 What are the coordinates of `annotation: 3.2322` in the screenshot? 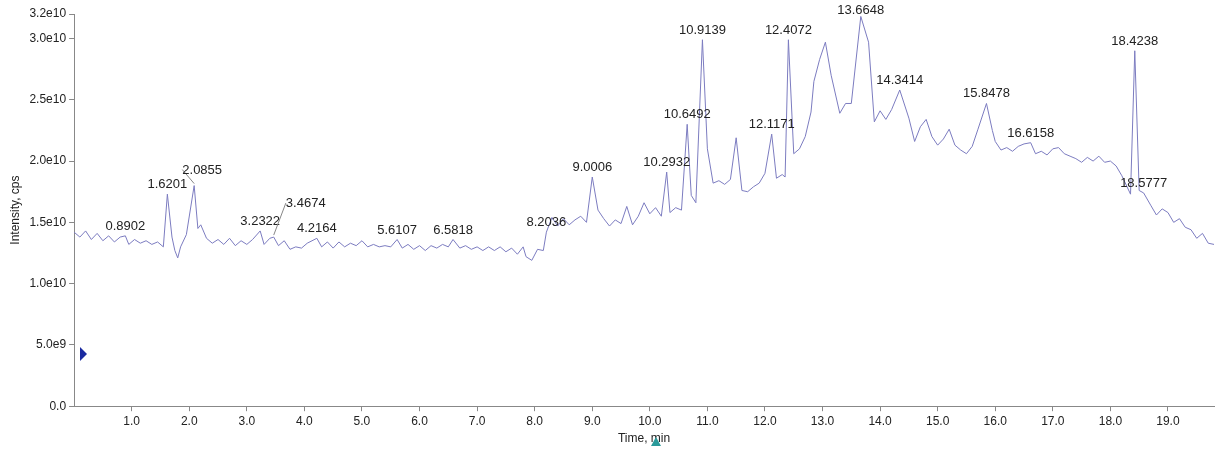 It's located at (260, 220).